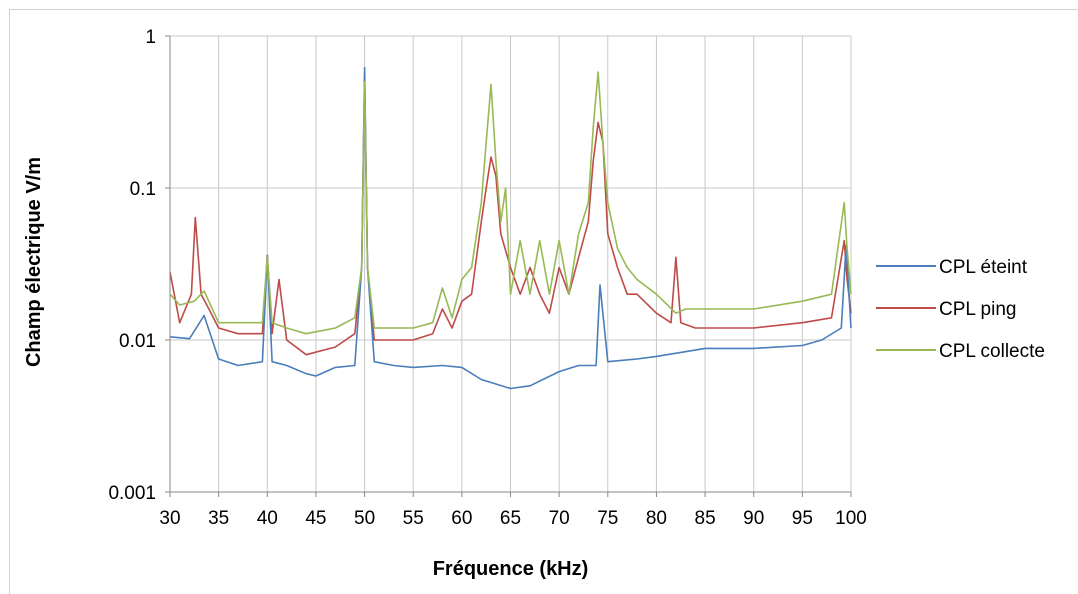 The image size is (1078, 594). What do you see at coordinates (753, 518) in the screenshot?
I see `x-tick-label: 90` at bounding box center [753, 518].